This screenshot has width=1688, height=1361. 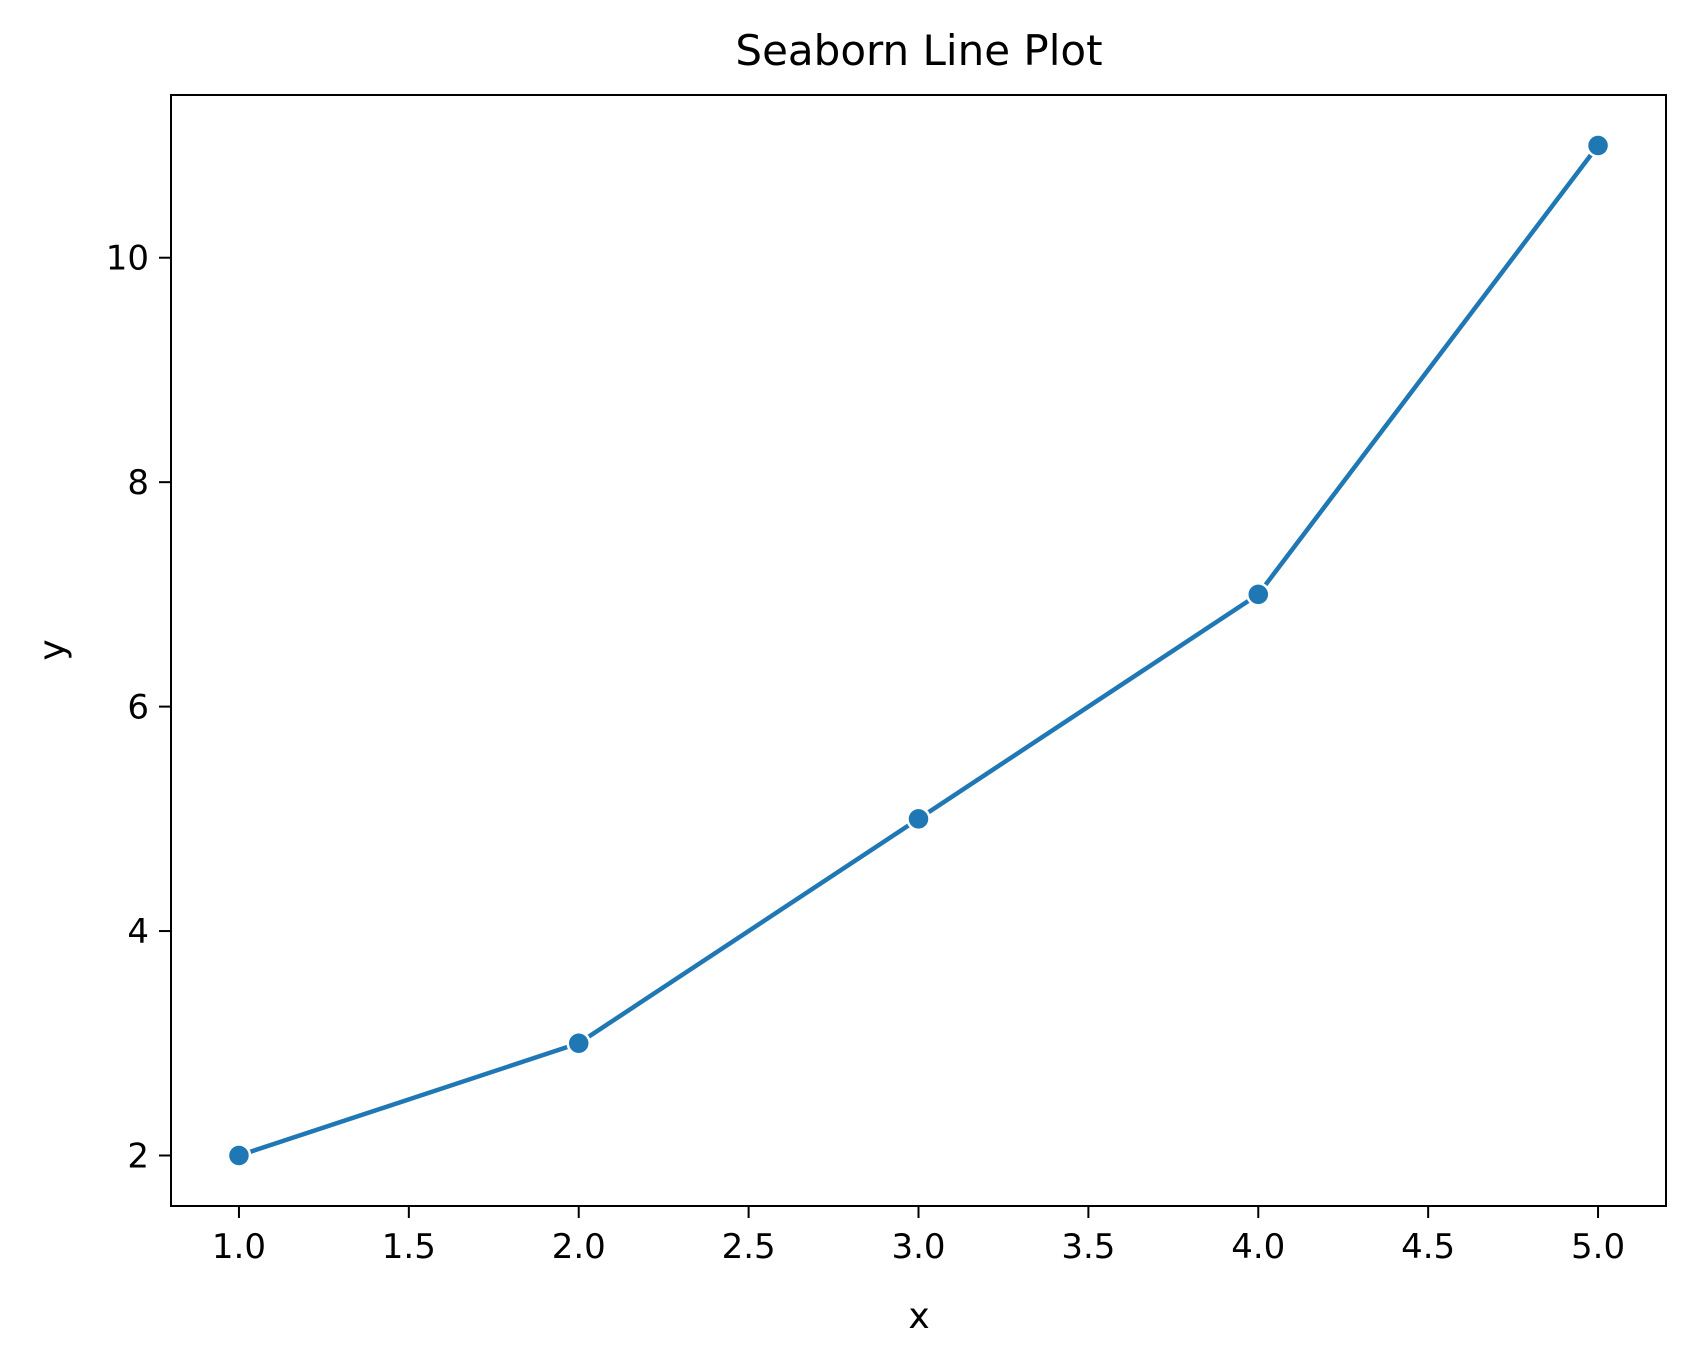 What do you see at coordinates (138, 483) in the screenshot?
I see `y-tick-label: 8` at bounding box center [138, 483].